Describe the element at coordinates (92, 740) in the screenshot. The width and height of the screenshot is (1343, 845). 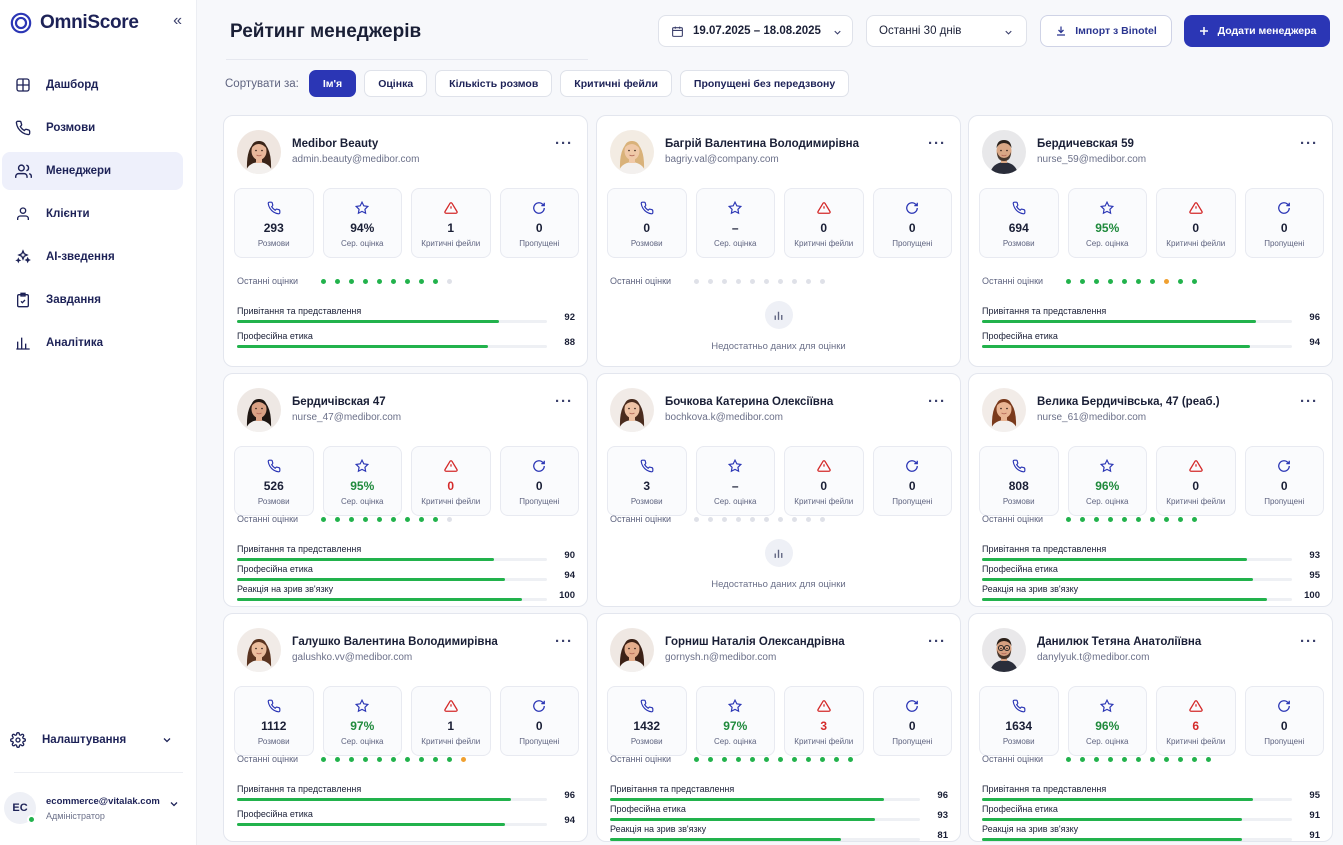
I see `settings-menu: Налаштування` at that location.